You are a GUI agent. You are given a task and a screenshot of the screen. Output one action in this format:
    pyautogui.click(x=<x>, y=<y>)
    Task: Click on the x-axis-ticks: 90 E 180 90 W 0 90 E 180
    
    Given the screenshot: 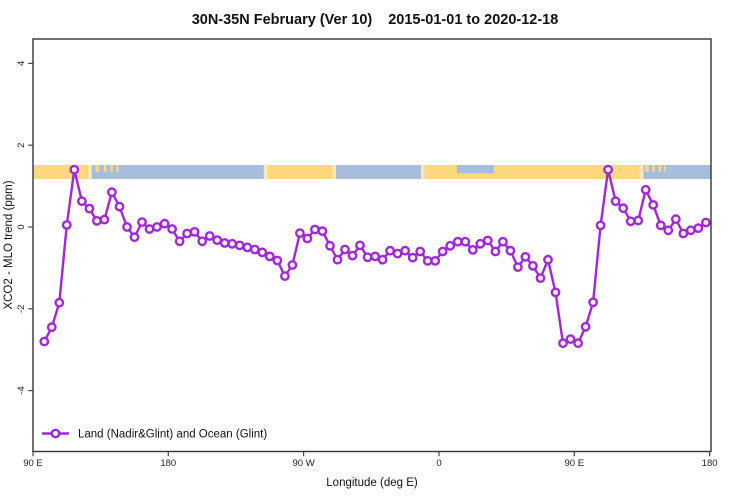 What is the action you would take?
    pyautogui.click(x=370, y=460)
    